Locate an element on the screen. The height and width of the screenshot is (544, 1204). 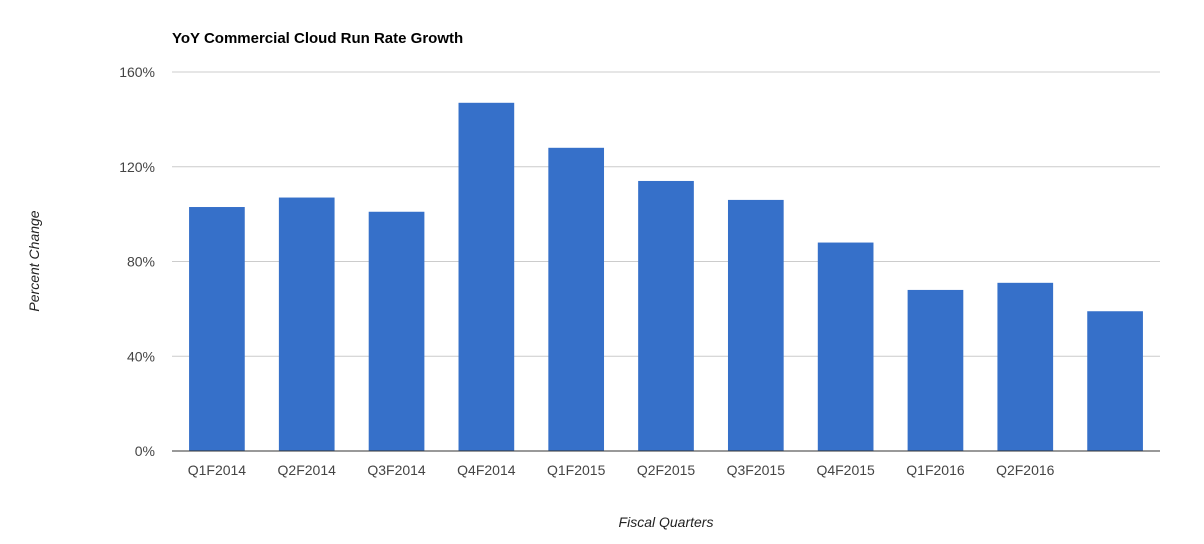
x-tick-label: Q2F2016 is located at coordinates (1025, 470).